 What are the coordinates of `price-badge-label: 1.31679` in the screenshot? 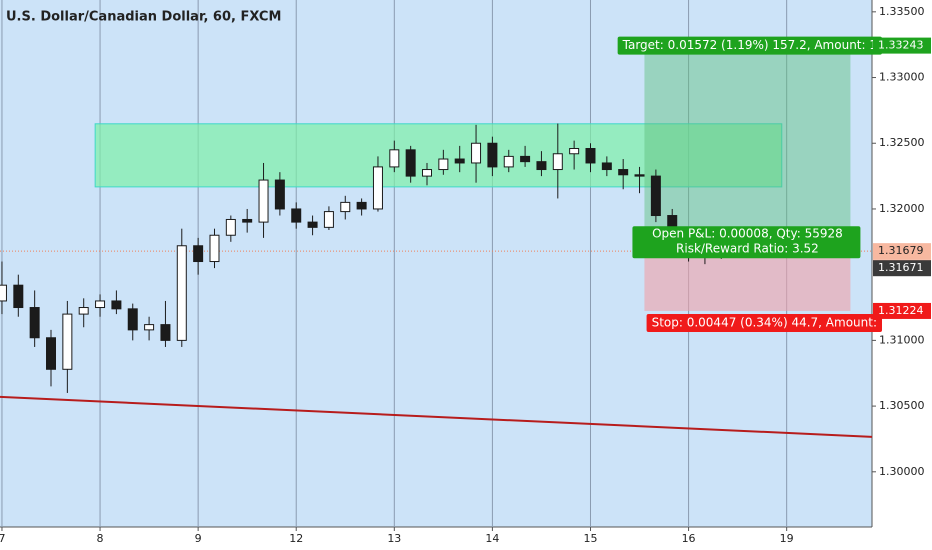 It's located at (901, 250).